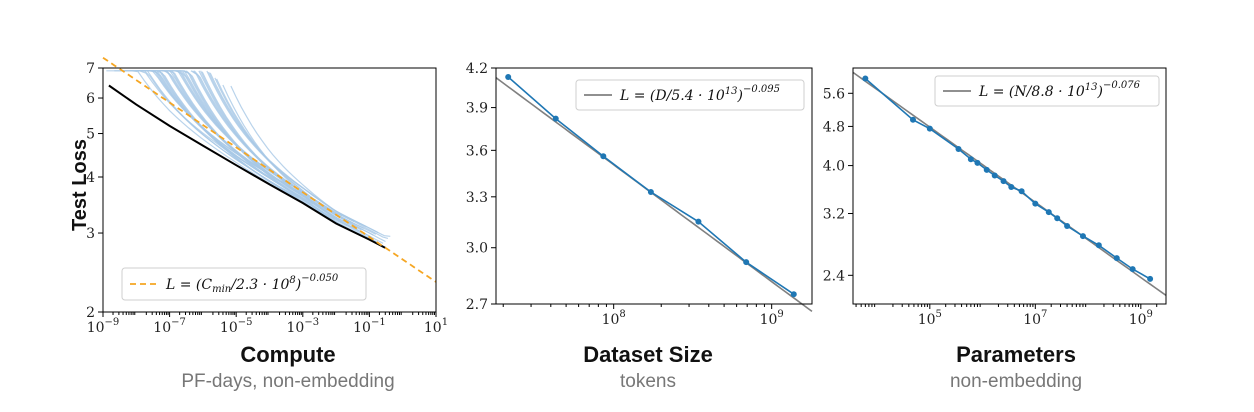  Describe the element at coordinates (477, 151) in the screenshot. I see `y-tick-label: 3.6` at that location.